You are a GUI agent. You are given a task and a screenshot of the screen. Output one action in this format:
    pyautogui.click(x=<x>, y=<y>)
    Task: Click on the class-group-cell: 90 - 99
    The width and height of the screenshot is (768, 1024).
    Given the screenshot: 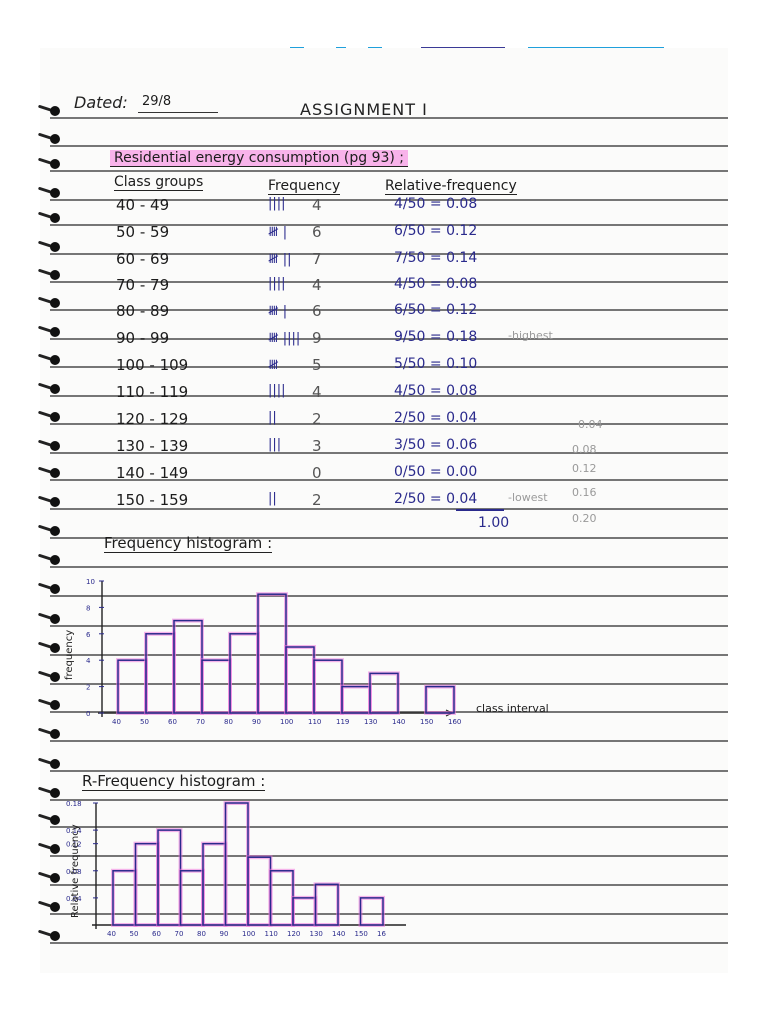 What is the action you would take?
    pyautogui.click(x=143, y=338)
    